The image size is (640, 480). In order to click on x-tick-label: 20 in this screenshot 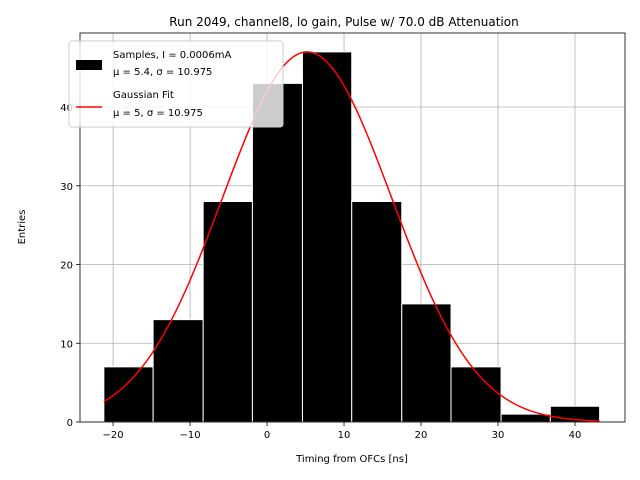, I will do `click(421, 435)`.